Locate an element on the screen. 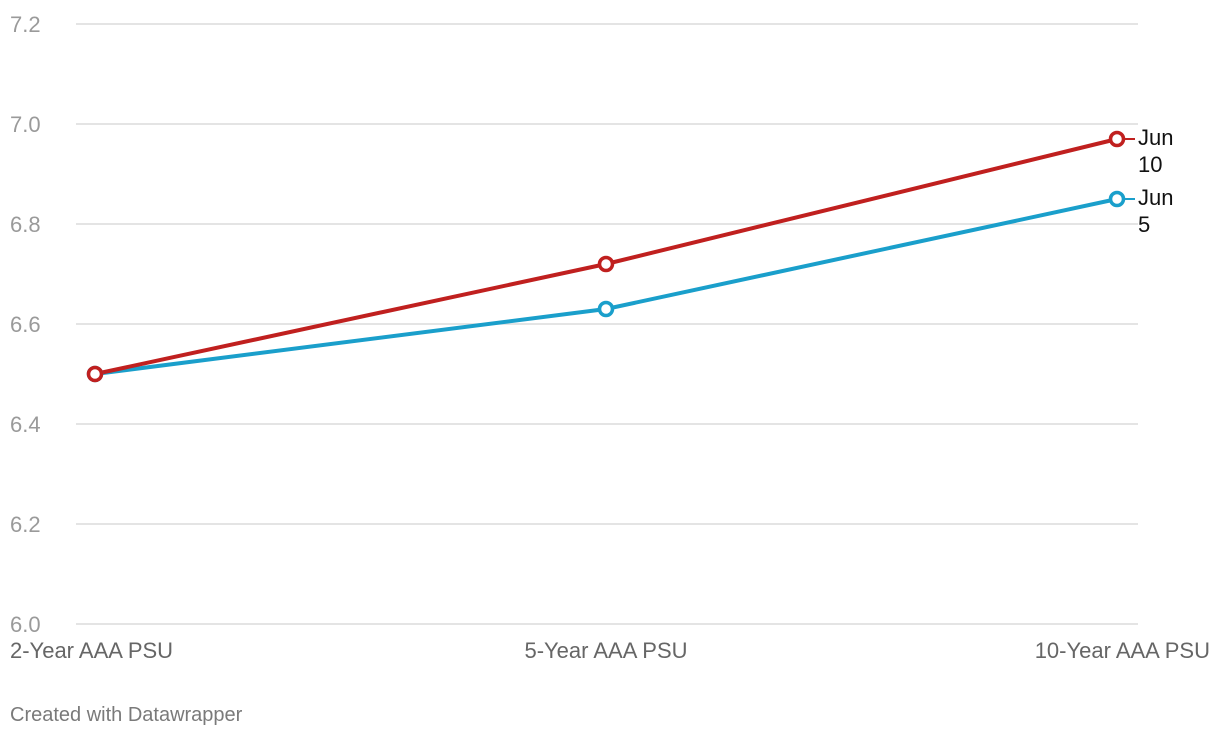 This screenshot has height=740, width=1220. y-axis-tick-labels: 6.0 6.2 6.4 6.6 6.8 7.0 7.2 is located at coordinates (25, 324).